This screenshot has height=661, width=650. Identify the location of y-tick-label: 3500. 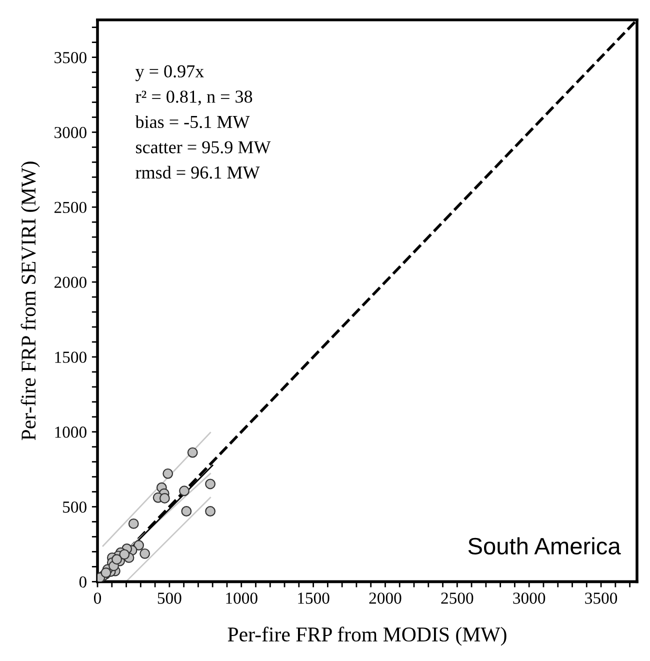
(70, 58).